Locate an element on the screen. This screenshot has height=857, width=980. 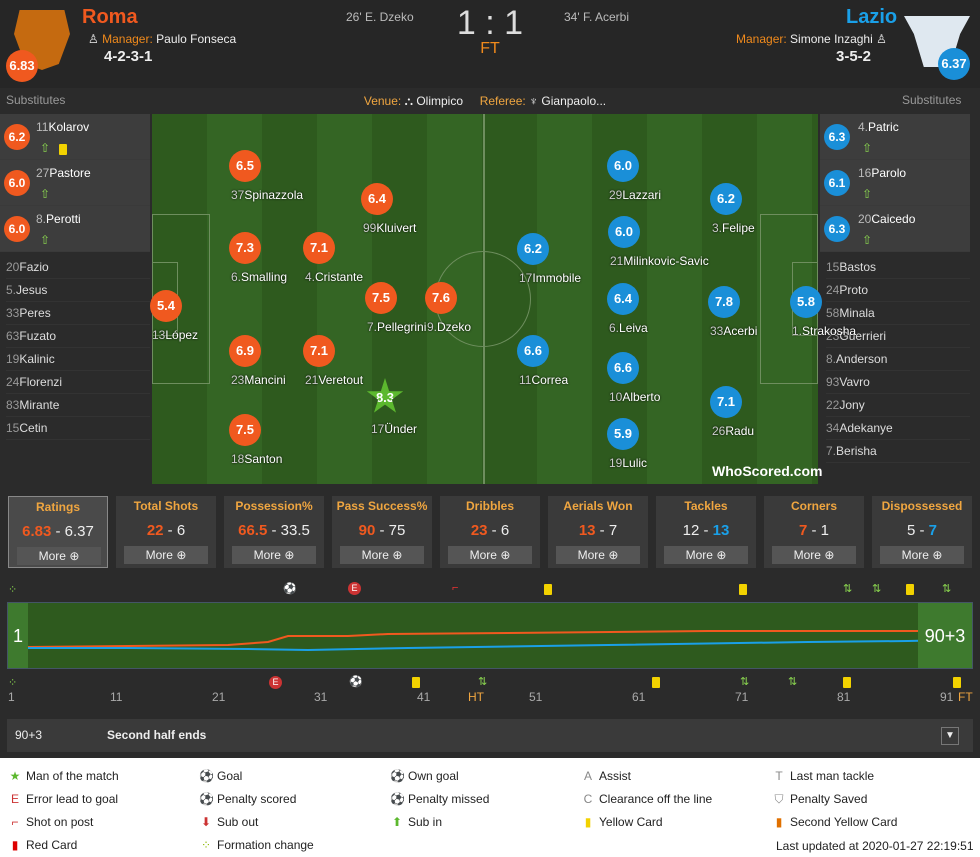
timeline-end: 90+3 is located at coordinates (945, 635).